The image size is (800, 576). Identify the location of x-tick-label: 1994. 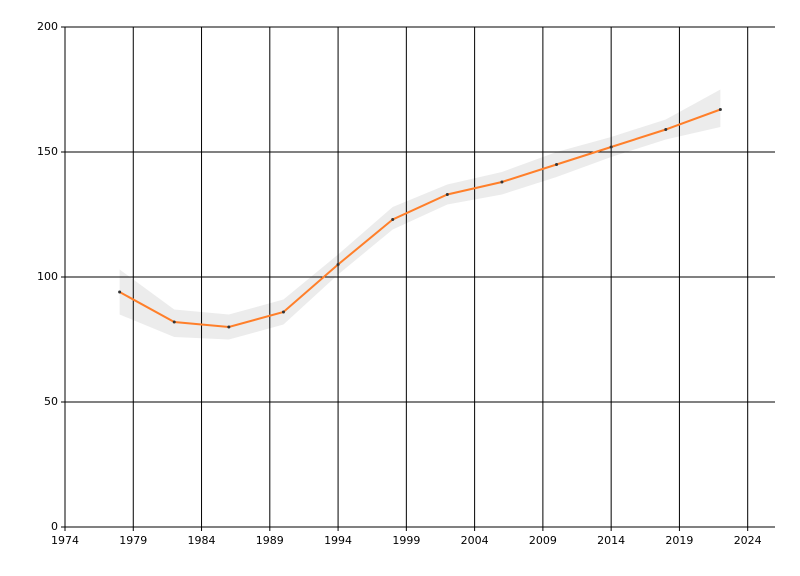
(338, 540).